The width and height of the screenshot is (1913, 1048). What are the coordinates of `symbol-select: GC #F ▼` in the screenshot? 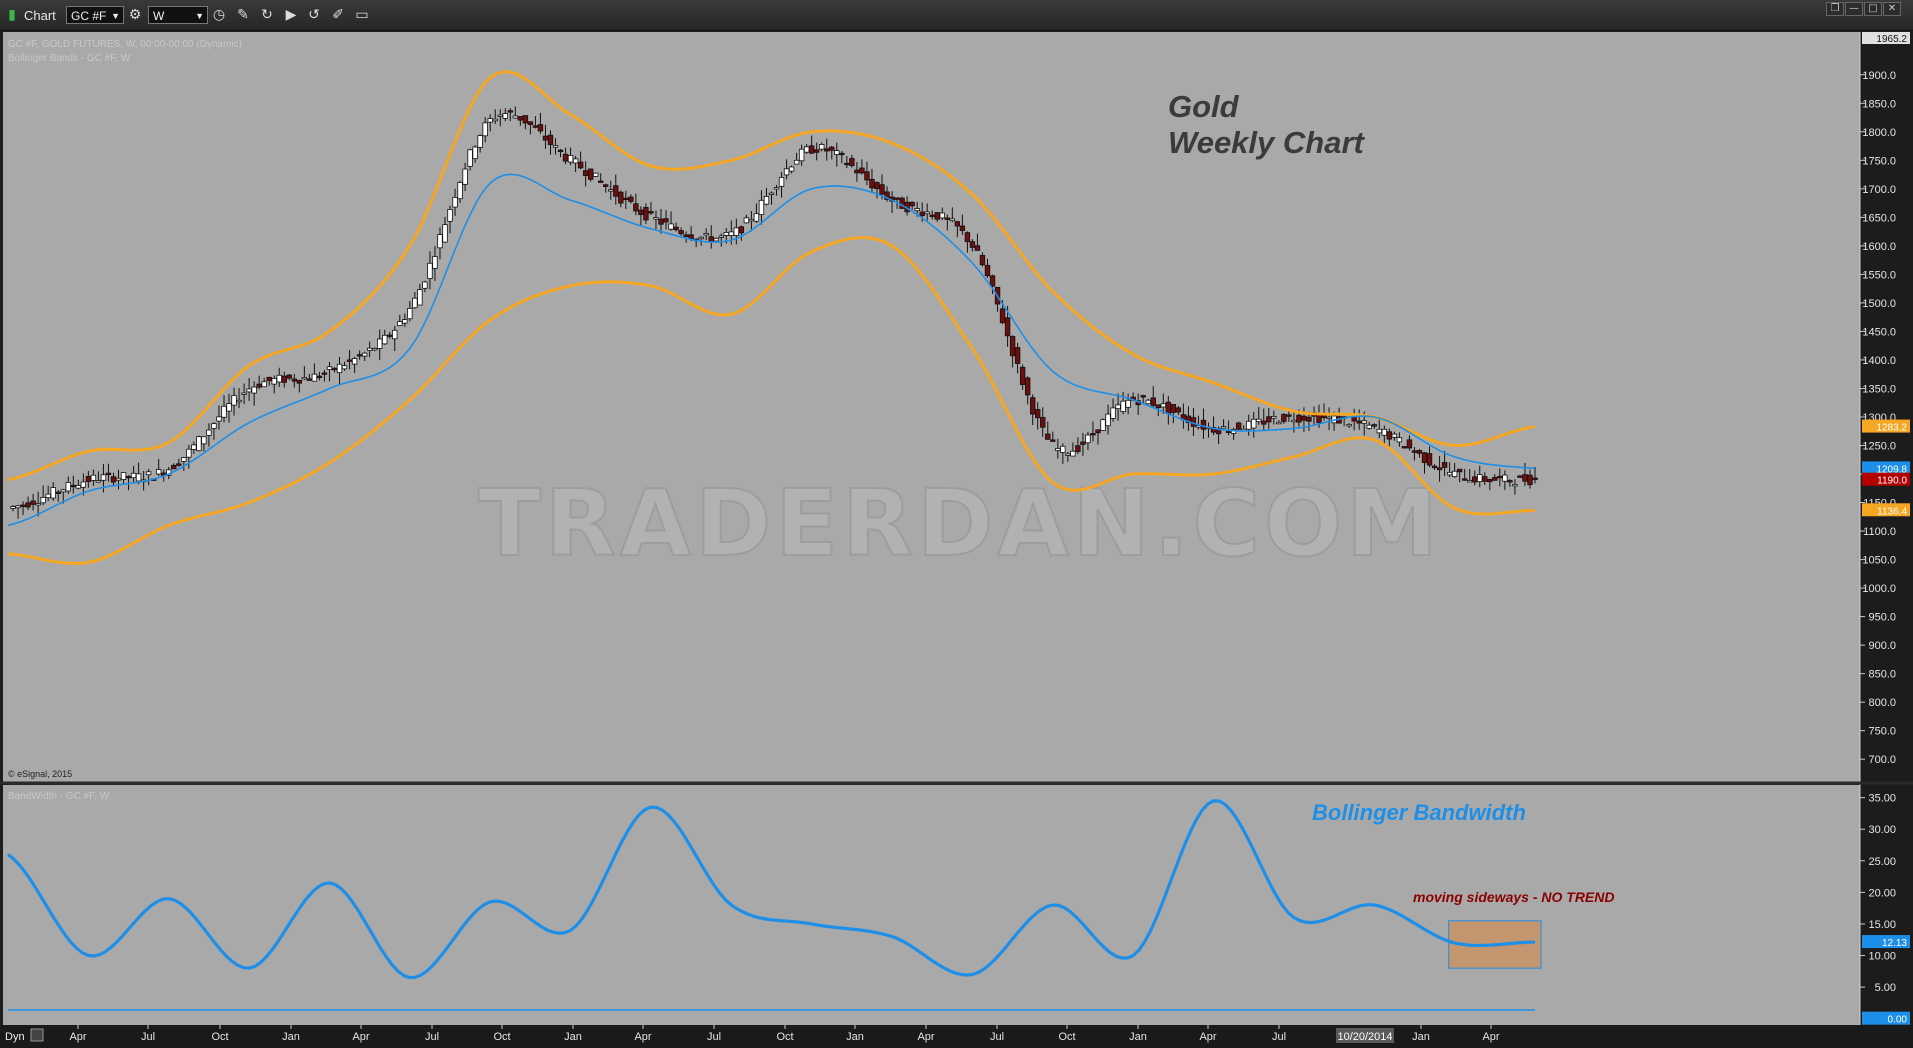 It's located at (95, 15).